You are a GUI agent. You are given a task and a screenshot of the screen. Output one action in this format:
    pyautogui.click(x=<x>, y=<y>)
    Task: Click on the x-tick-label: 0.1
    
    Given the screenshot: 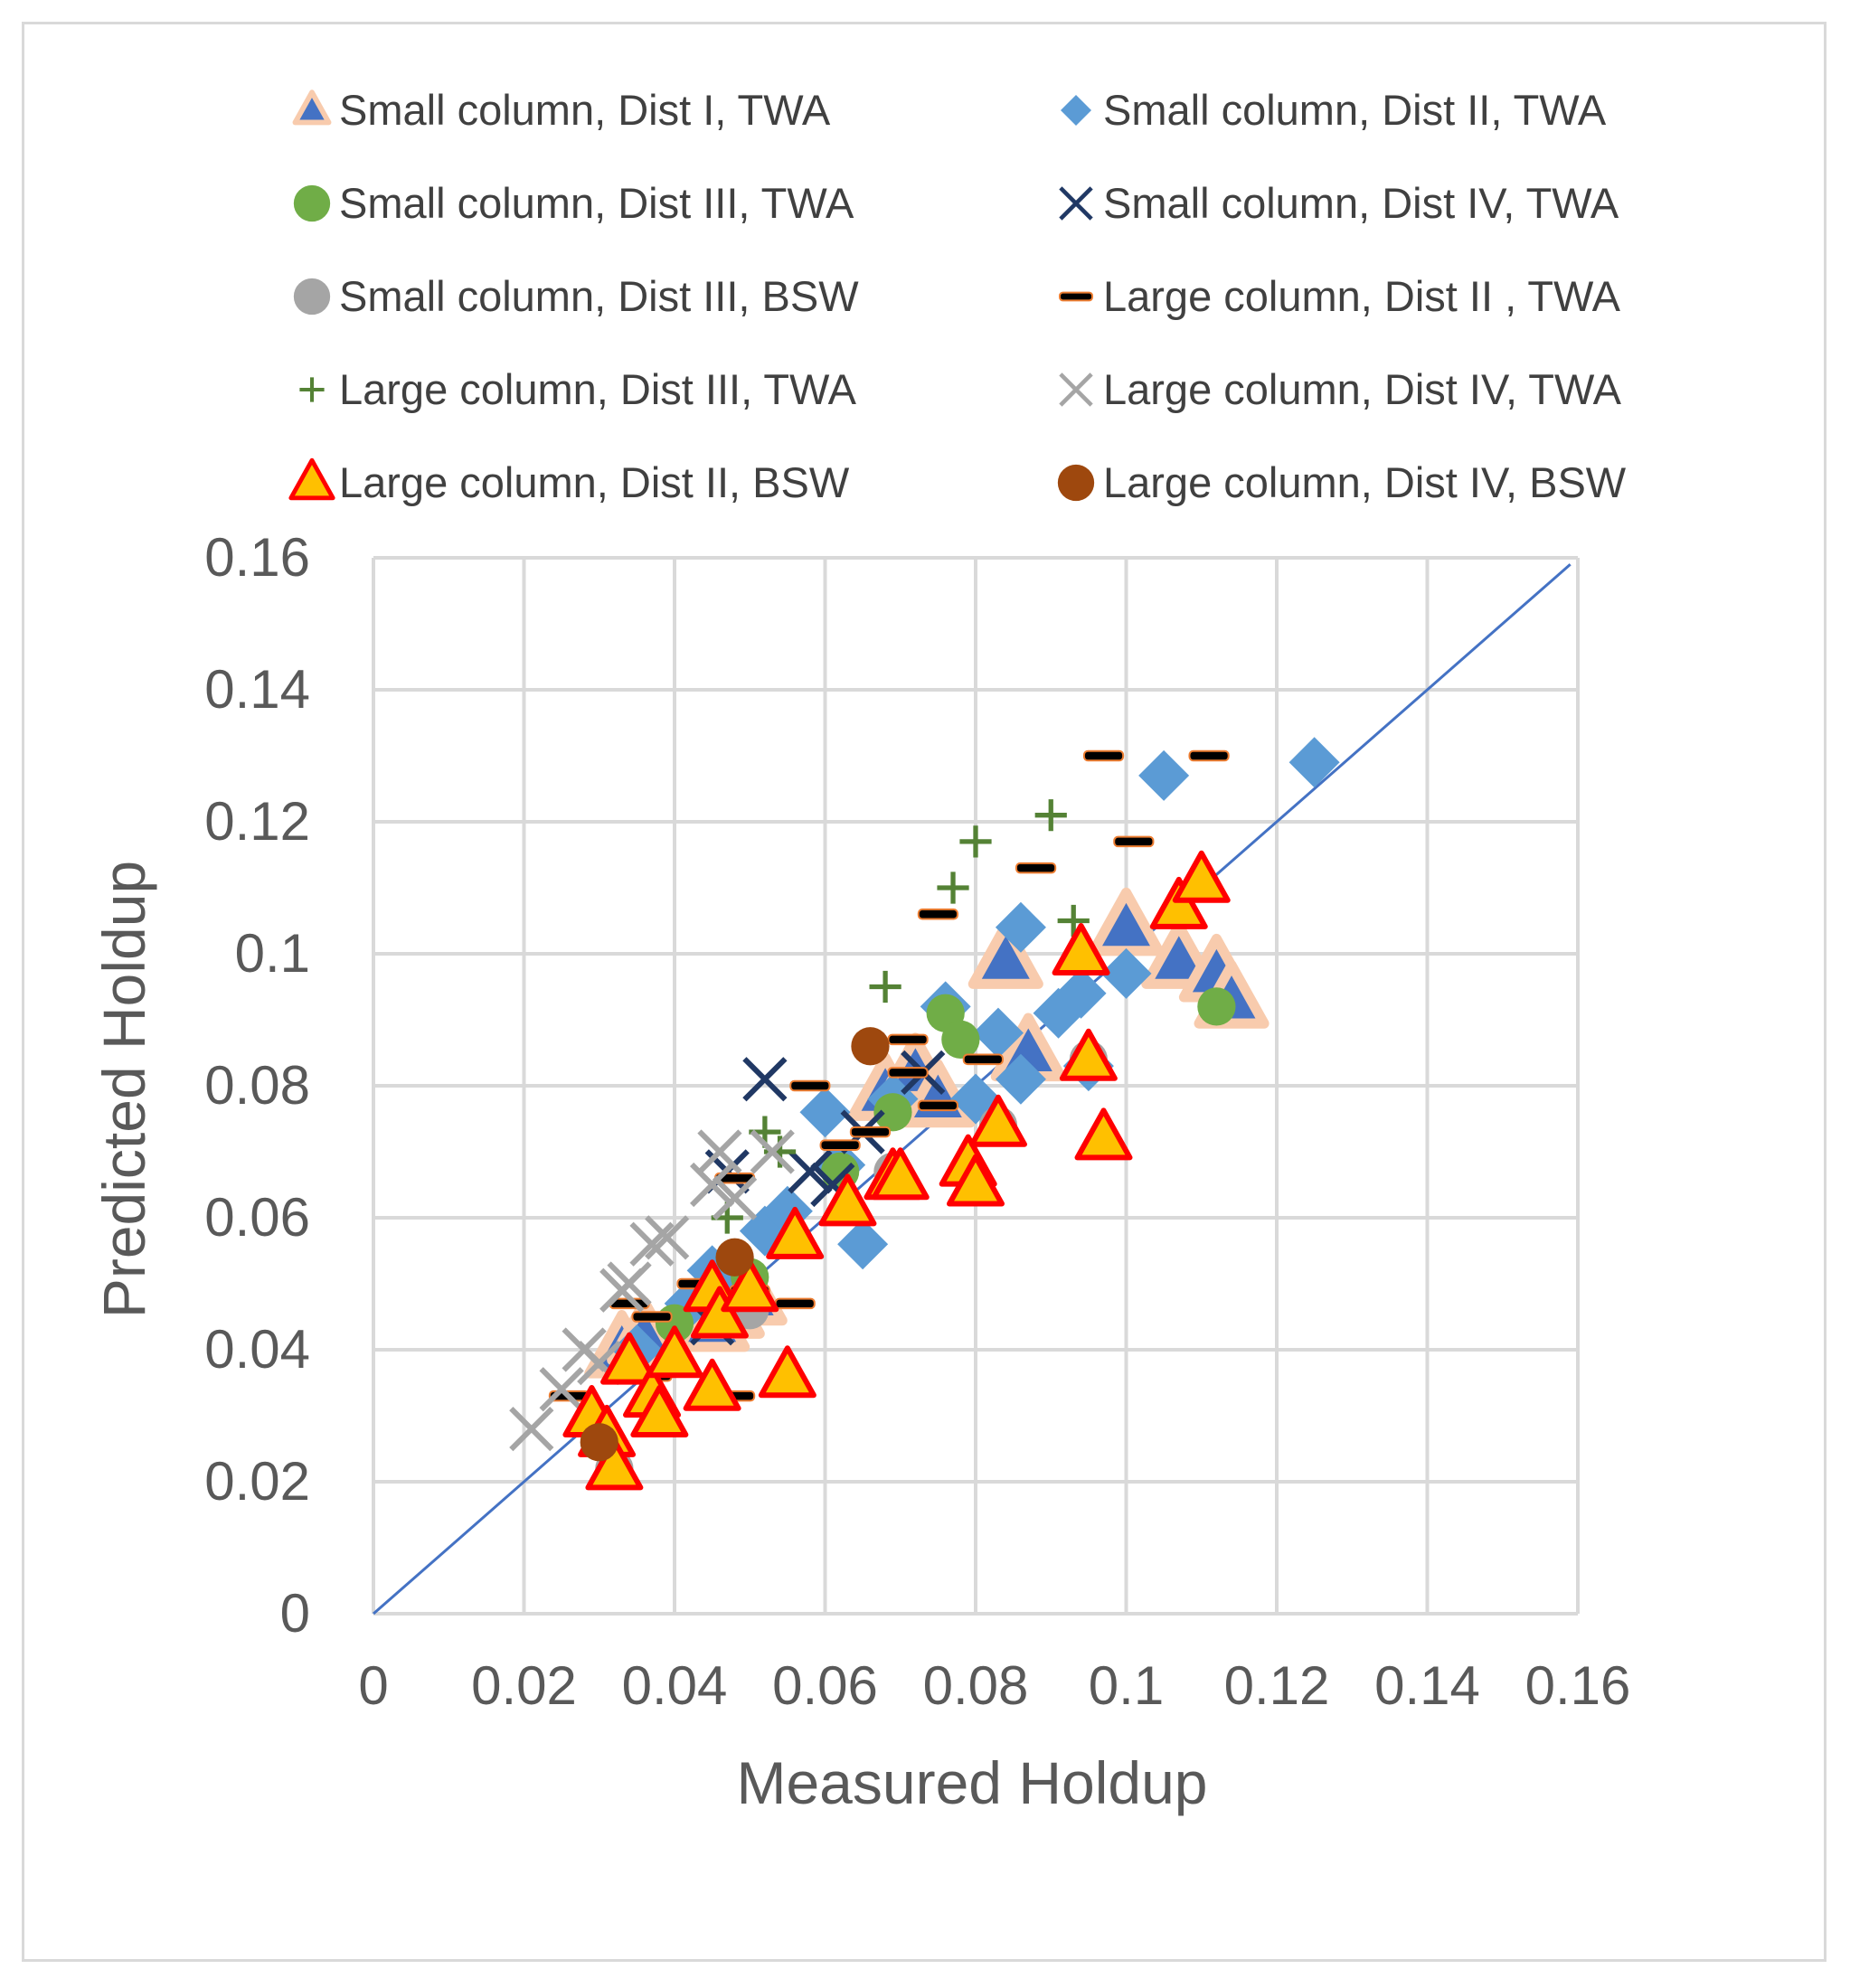 What is the action you would take?
    pyautogui.click(x=1126, y=1685)
    